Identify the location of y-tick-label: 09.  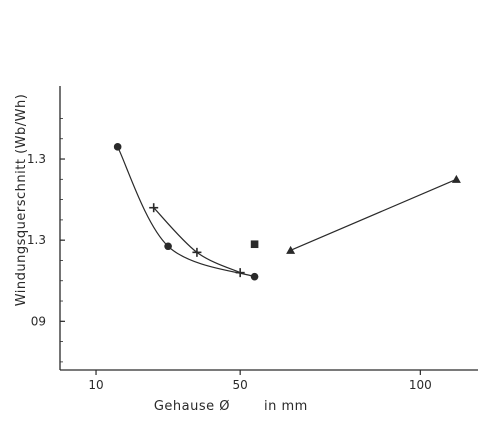
(38, 321).